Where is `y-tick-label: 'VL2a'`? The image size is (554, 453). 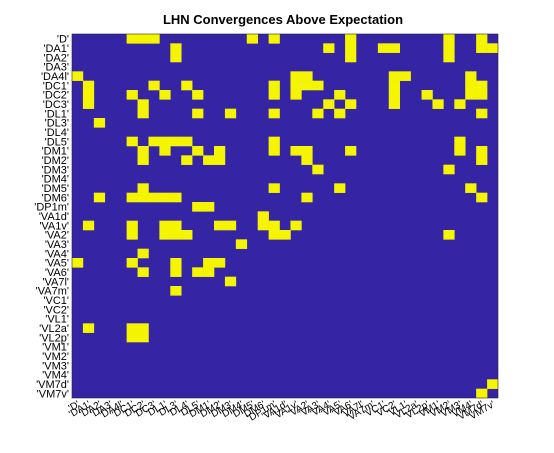
y-tick-label: 'VL2a' is located at coordinates (54, 329).